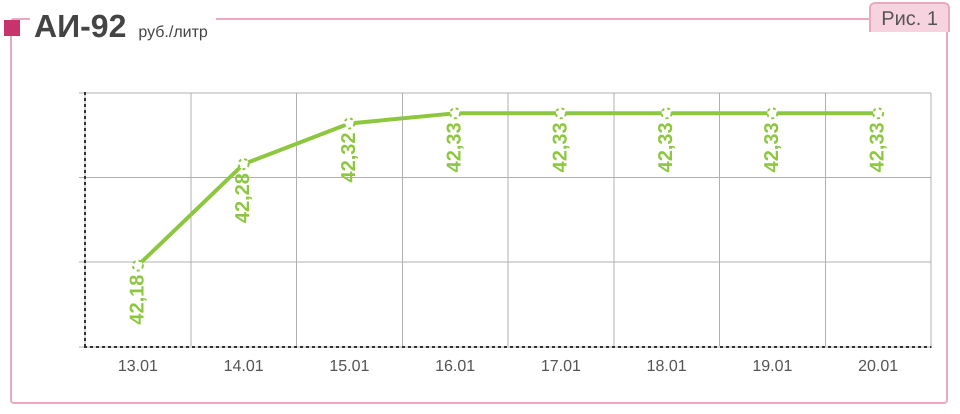 The height and width of the screenshot is (414, 960). What do you see at coordinates (137, 299) in the screenshot?
I see `data-label: 42,18` at bounding box center [137, 299].